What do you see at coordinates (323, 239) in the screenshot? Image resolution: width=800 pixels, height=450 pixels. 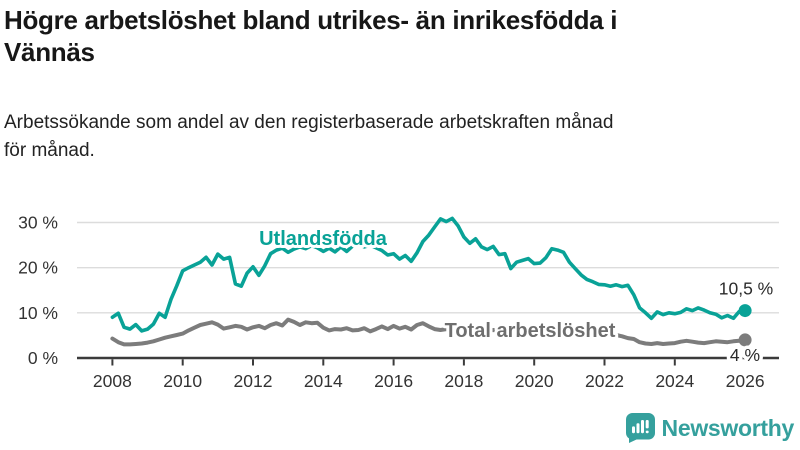 I see `series-label-0: Utlandsfödda` at bounding box center [323, 239].